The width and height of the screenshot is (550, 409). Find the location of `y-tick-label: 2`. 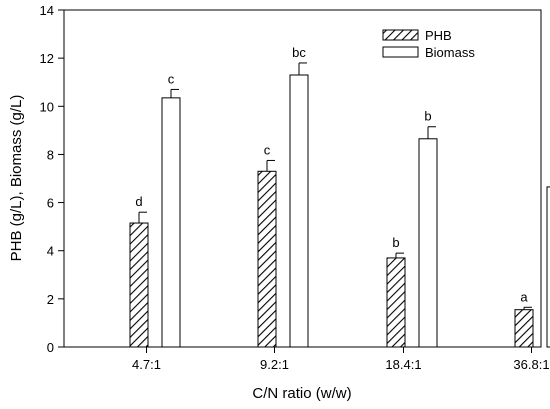

y-tick-label: 2 is located at coordinates (50, 299).